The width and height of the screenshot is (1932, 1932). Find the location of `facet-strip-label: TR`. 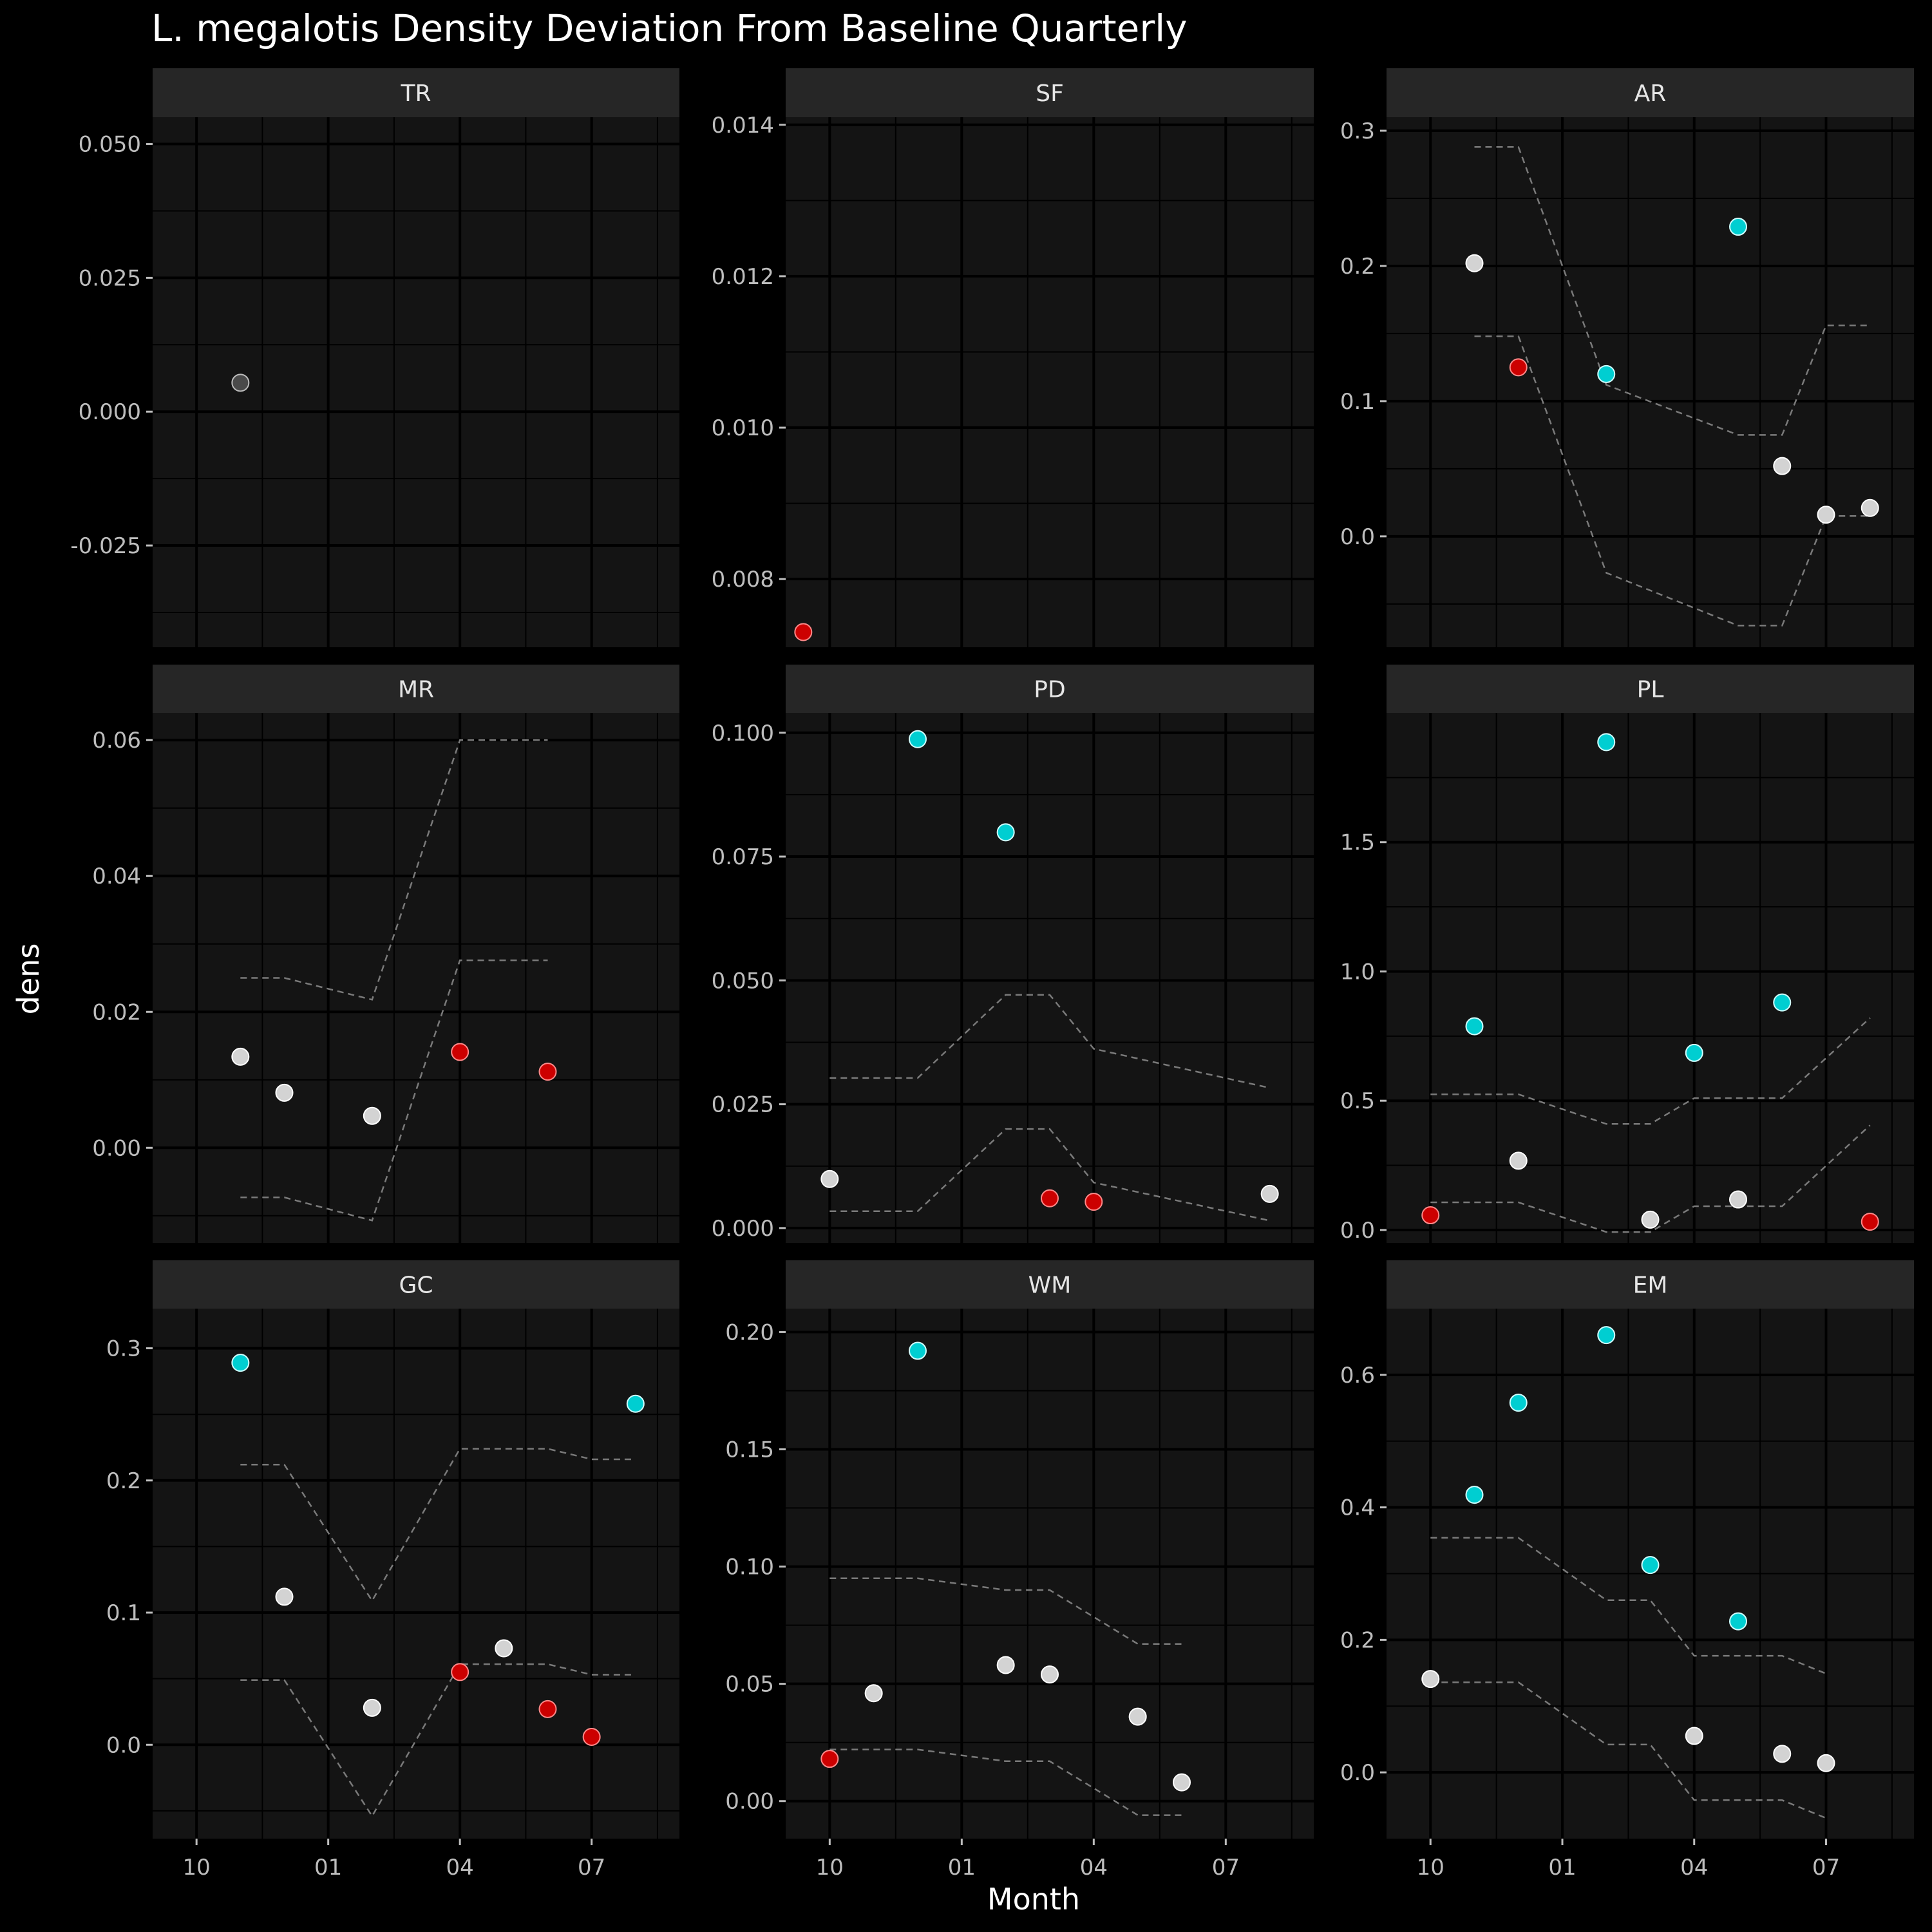

facet-strip-label: TR is located at coordinates (415, 93).